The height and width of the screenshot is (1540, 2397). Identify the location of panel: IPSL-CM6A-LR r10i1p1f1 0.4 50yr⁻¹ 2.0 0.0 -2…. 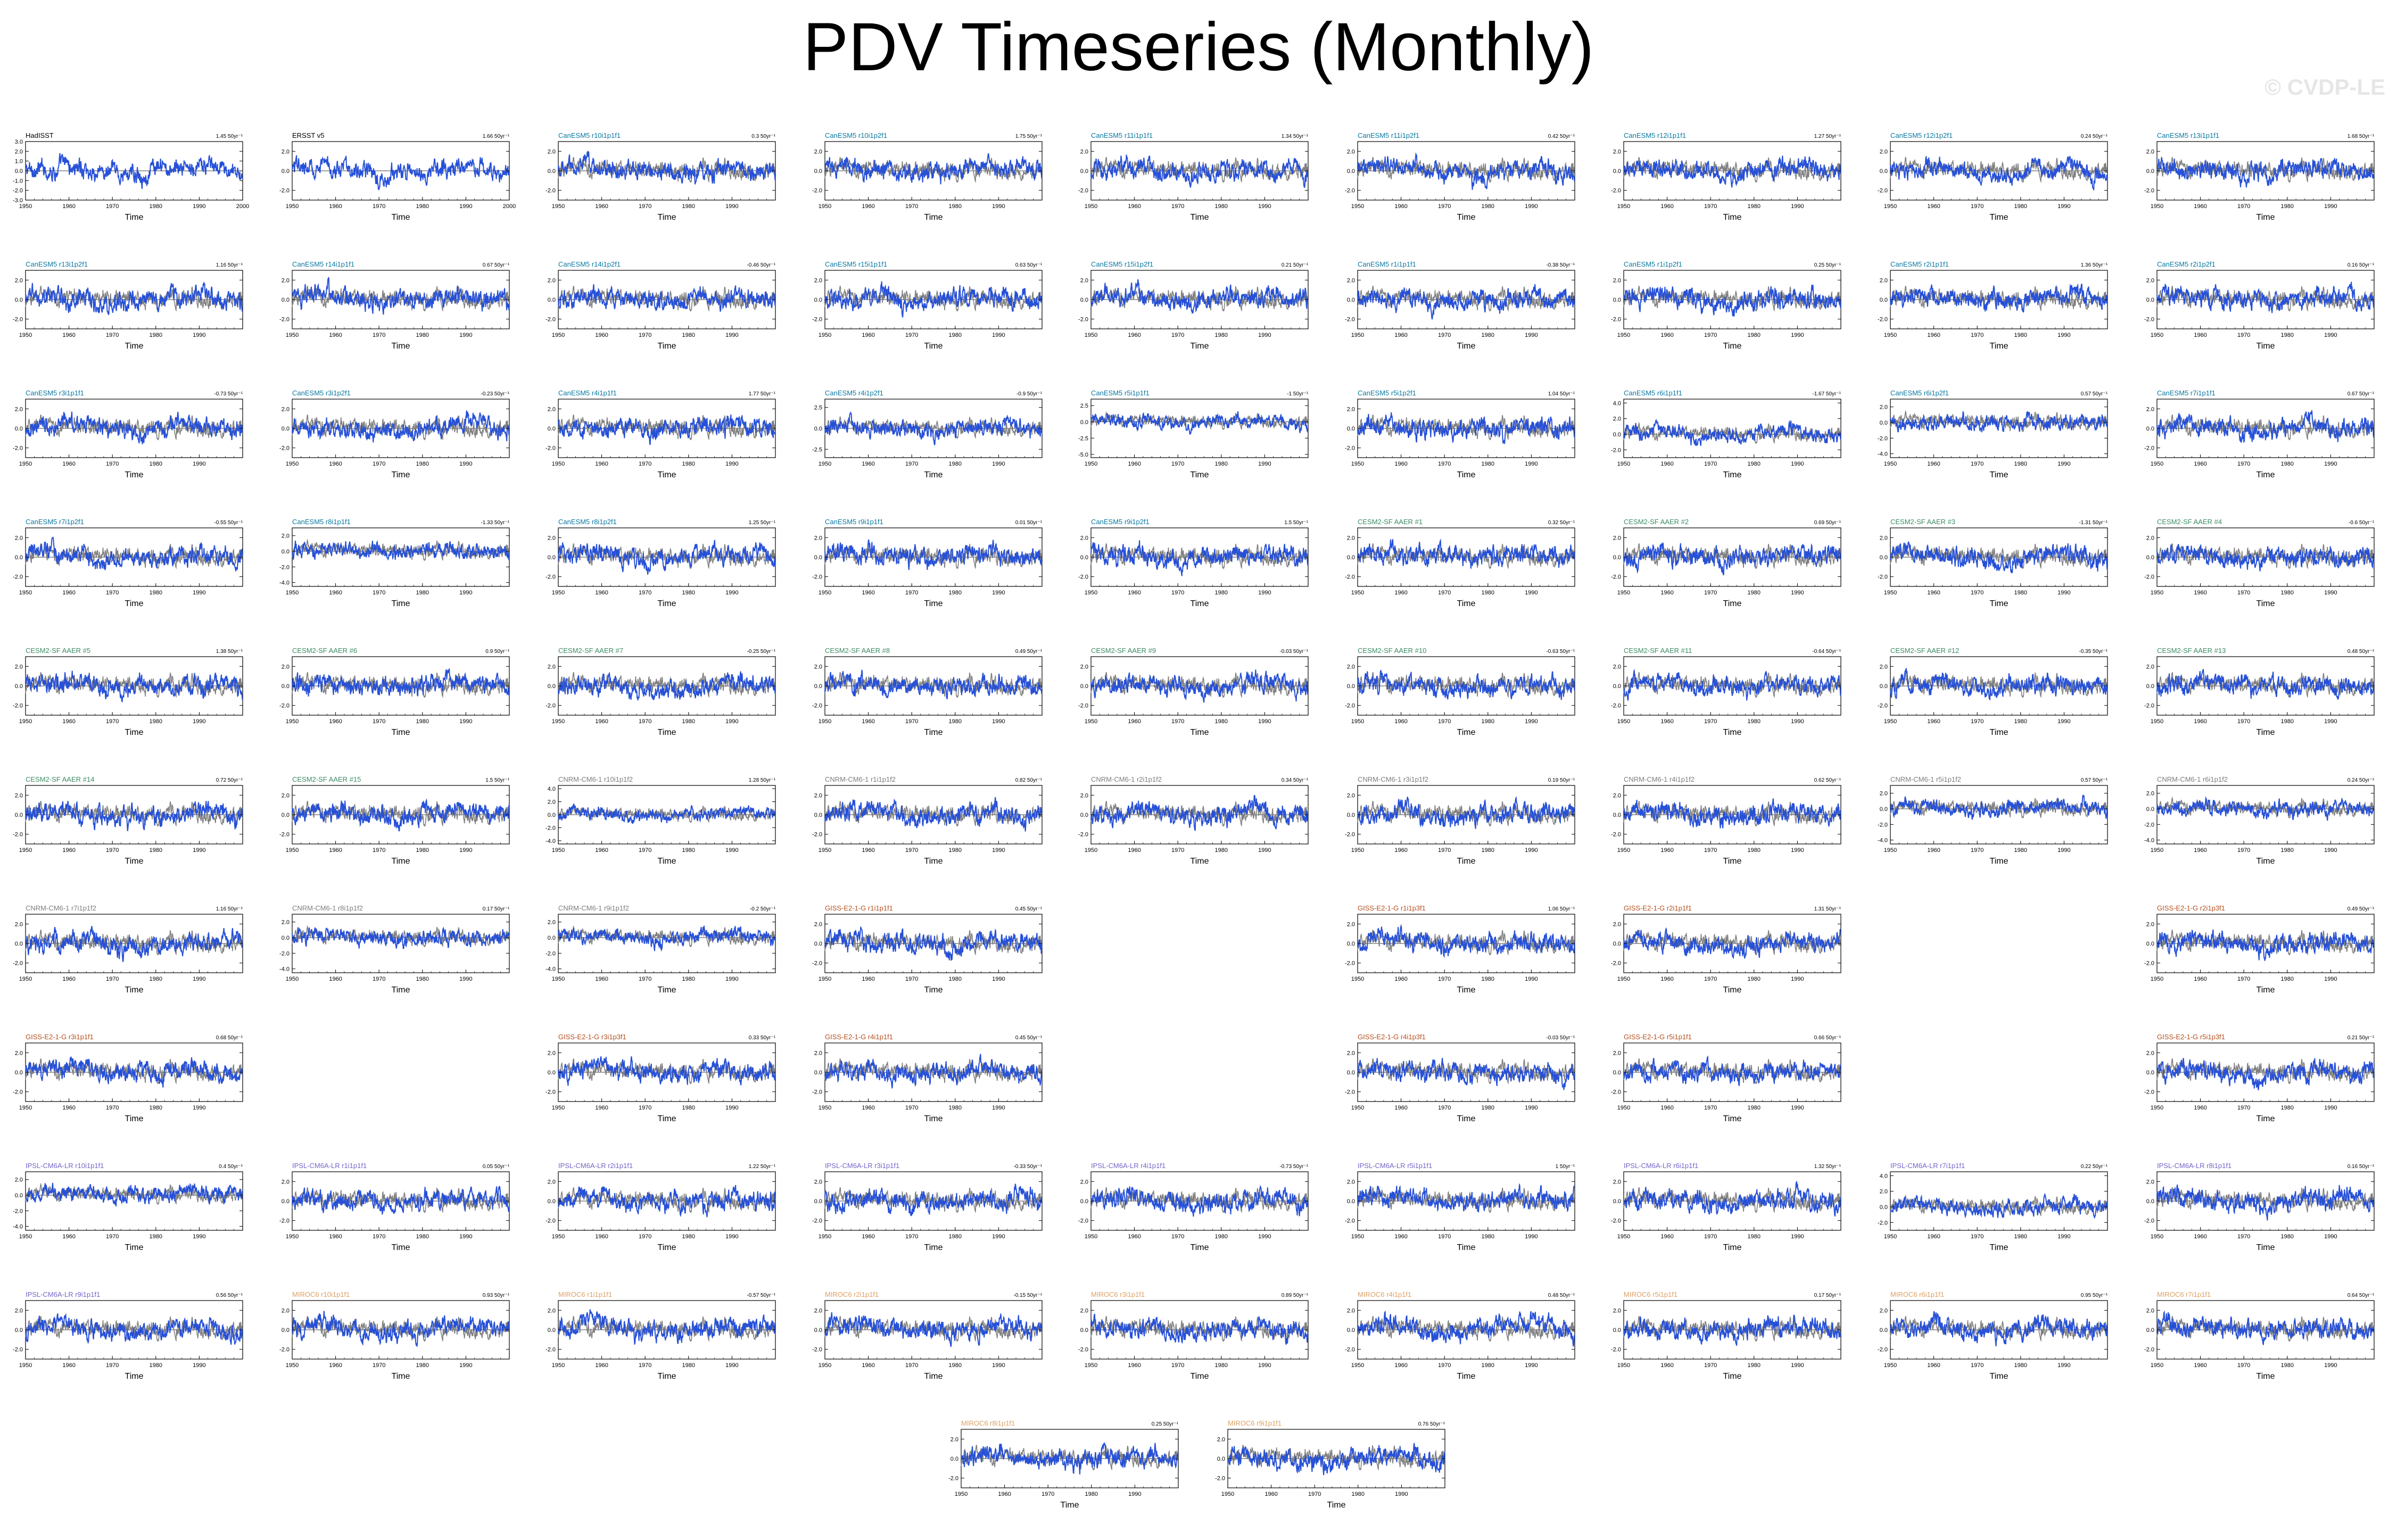
(128, 1207).